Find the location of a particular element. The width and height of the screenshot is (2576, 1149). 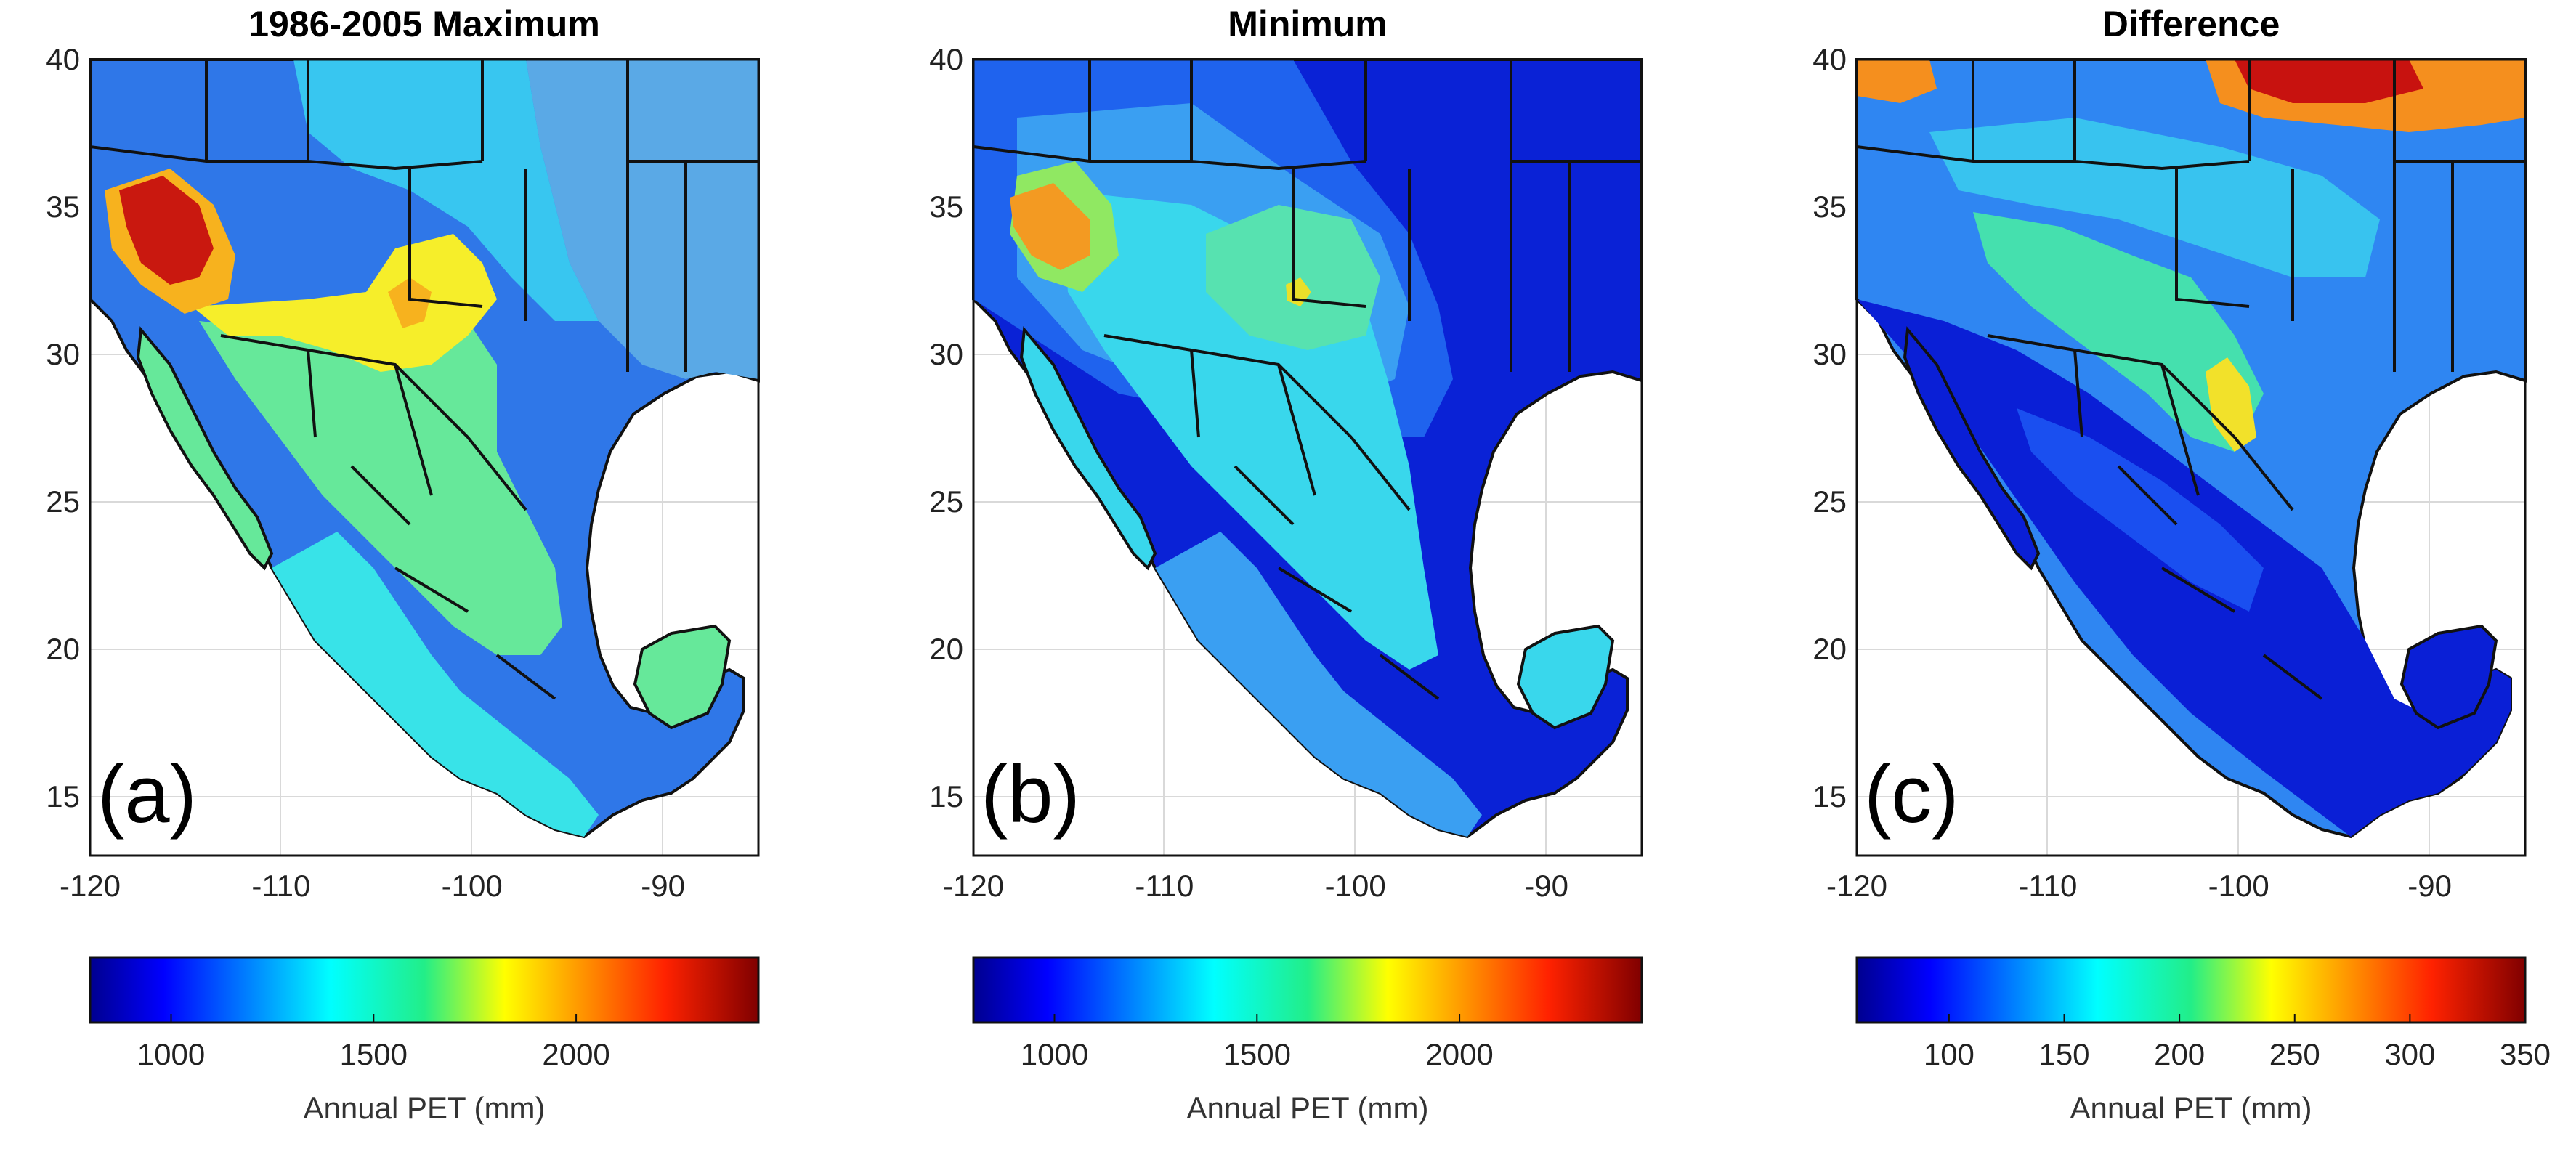

yucatan-c is located at coordinates (2448, 677).